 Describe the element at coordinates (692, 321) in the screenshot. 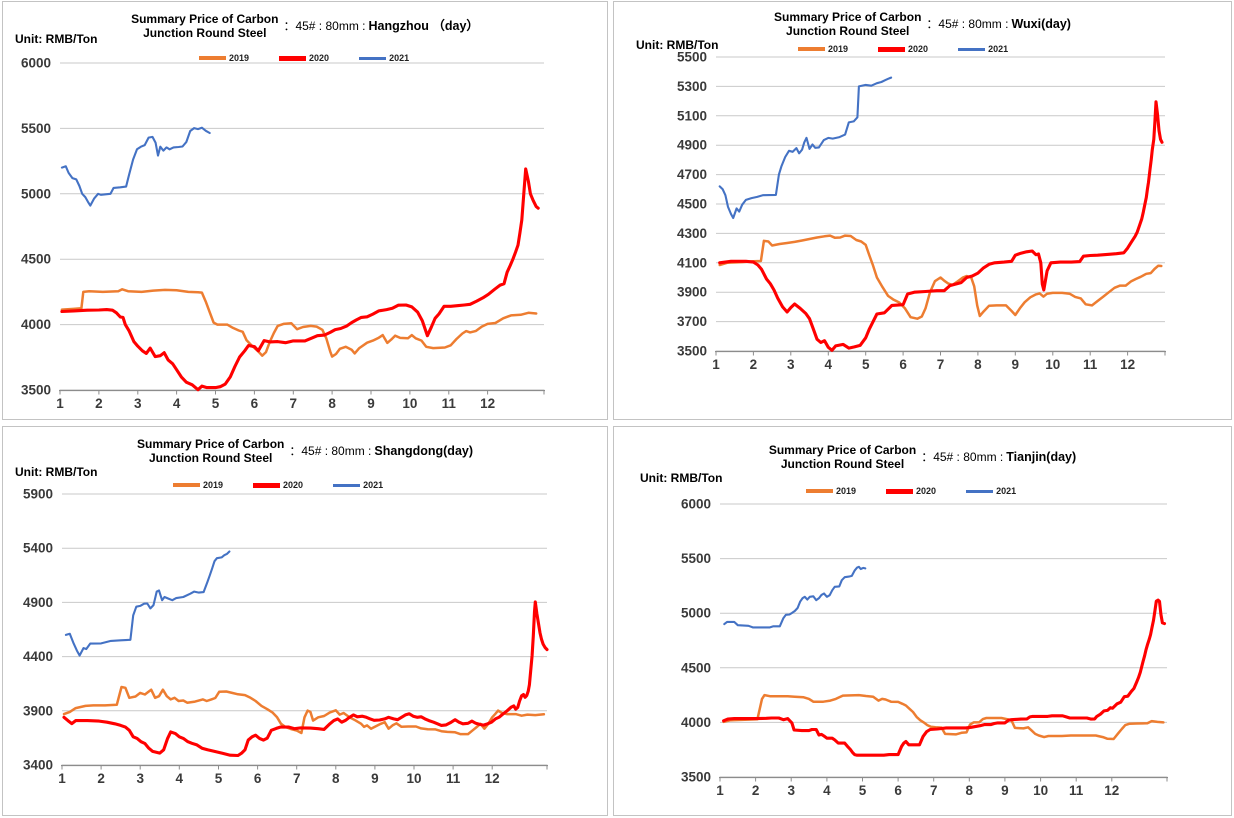

I see `y-tick-label: 3700` at that location.